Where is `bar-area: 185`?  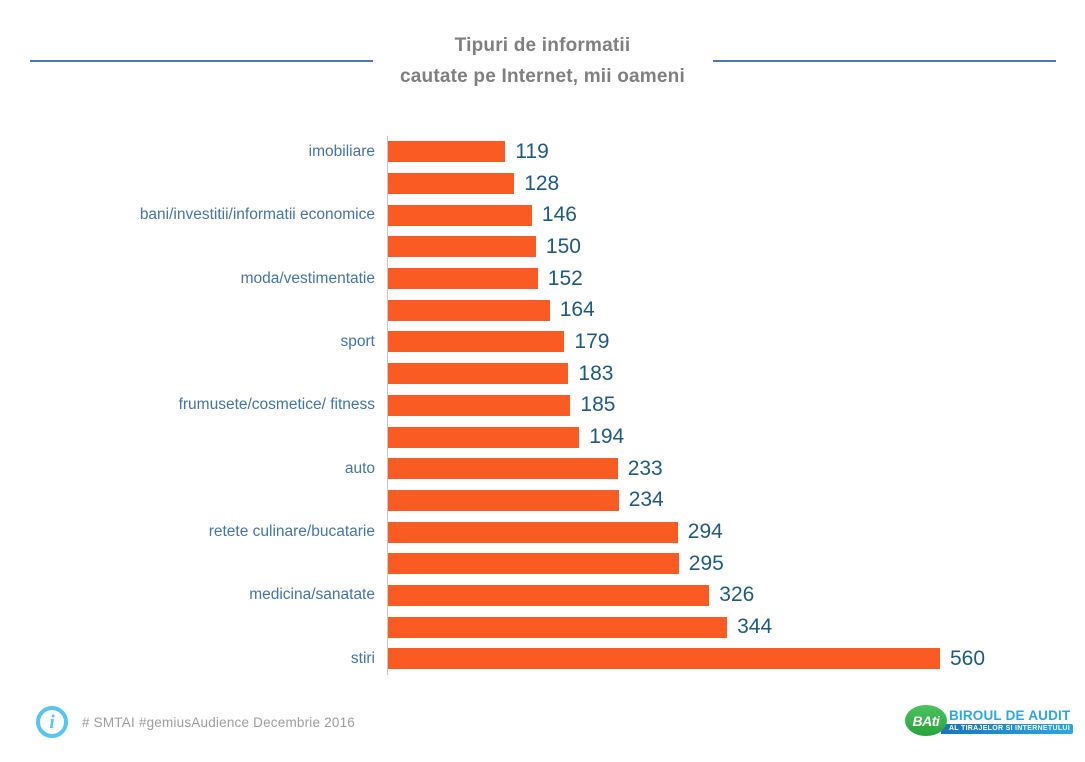 bar-area: 185 is located at coordinates (736, 405).